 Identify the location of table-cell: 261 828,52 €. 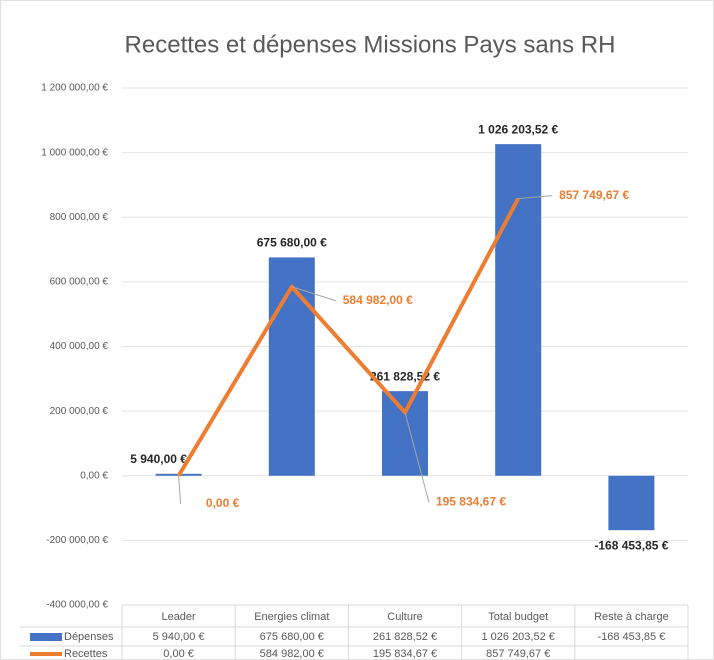
(405, 637).